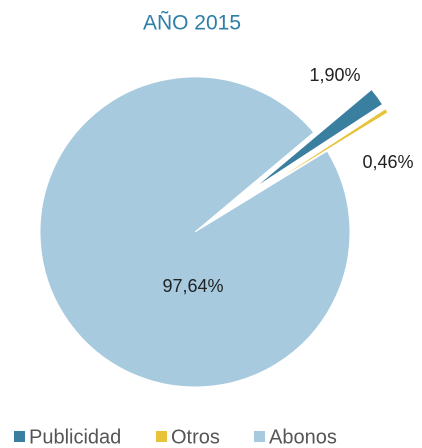 The image size is (422, 448). Describe the element at coordinates (334, 75) in the screenshot. I see `data-label: 1,90%` at that location.